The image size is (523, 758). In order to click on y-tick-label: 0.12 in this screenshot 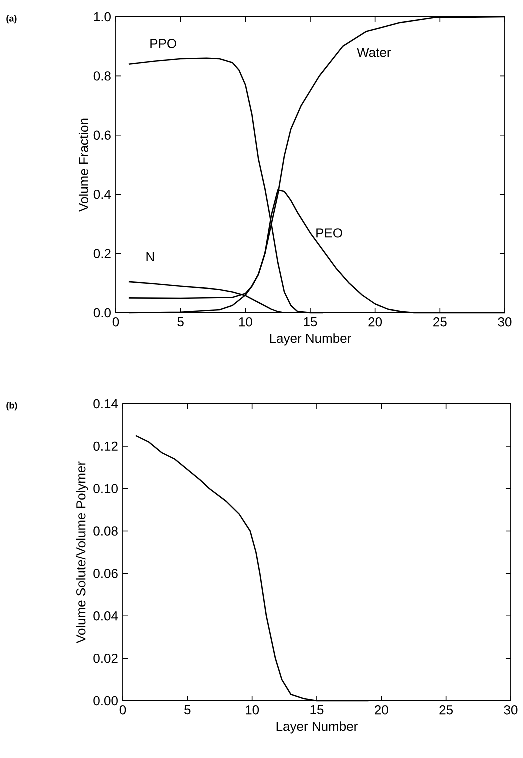, I will do `click(106, 447)`.